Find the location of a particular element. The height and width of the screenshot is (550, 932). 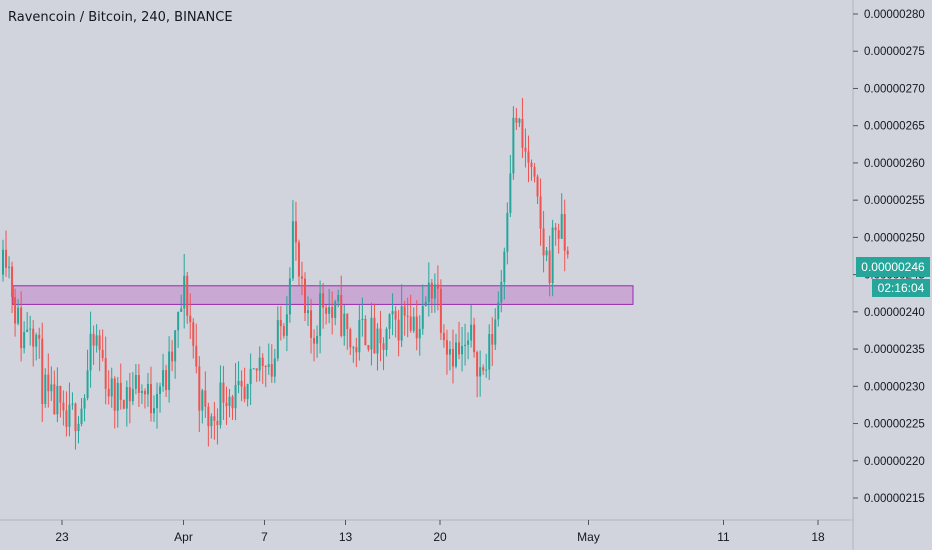

y-tick-label: 0.00000265 is located at coordinates (894, 127).